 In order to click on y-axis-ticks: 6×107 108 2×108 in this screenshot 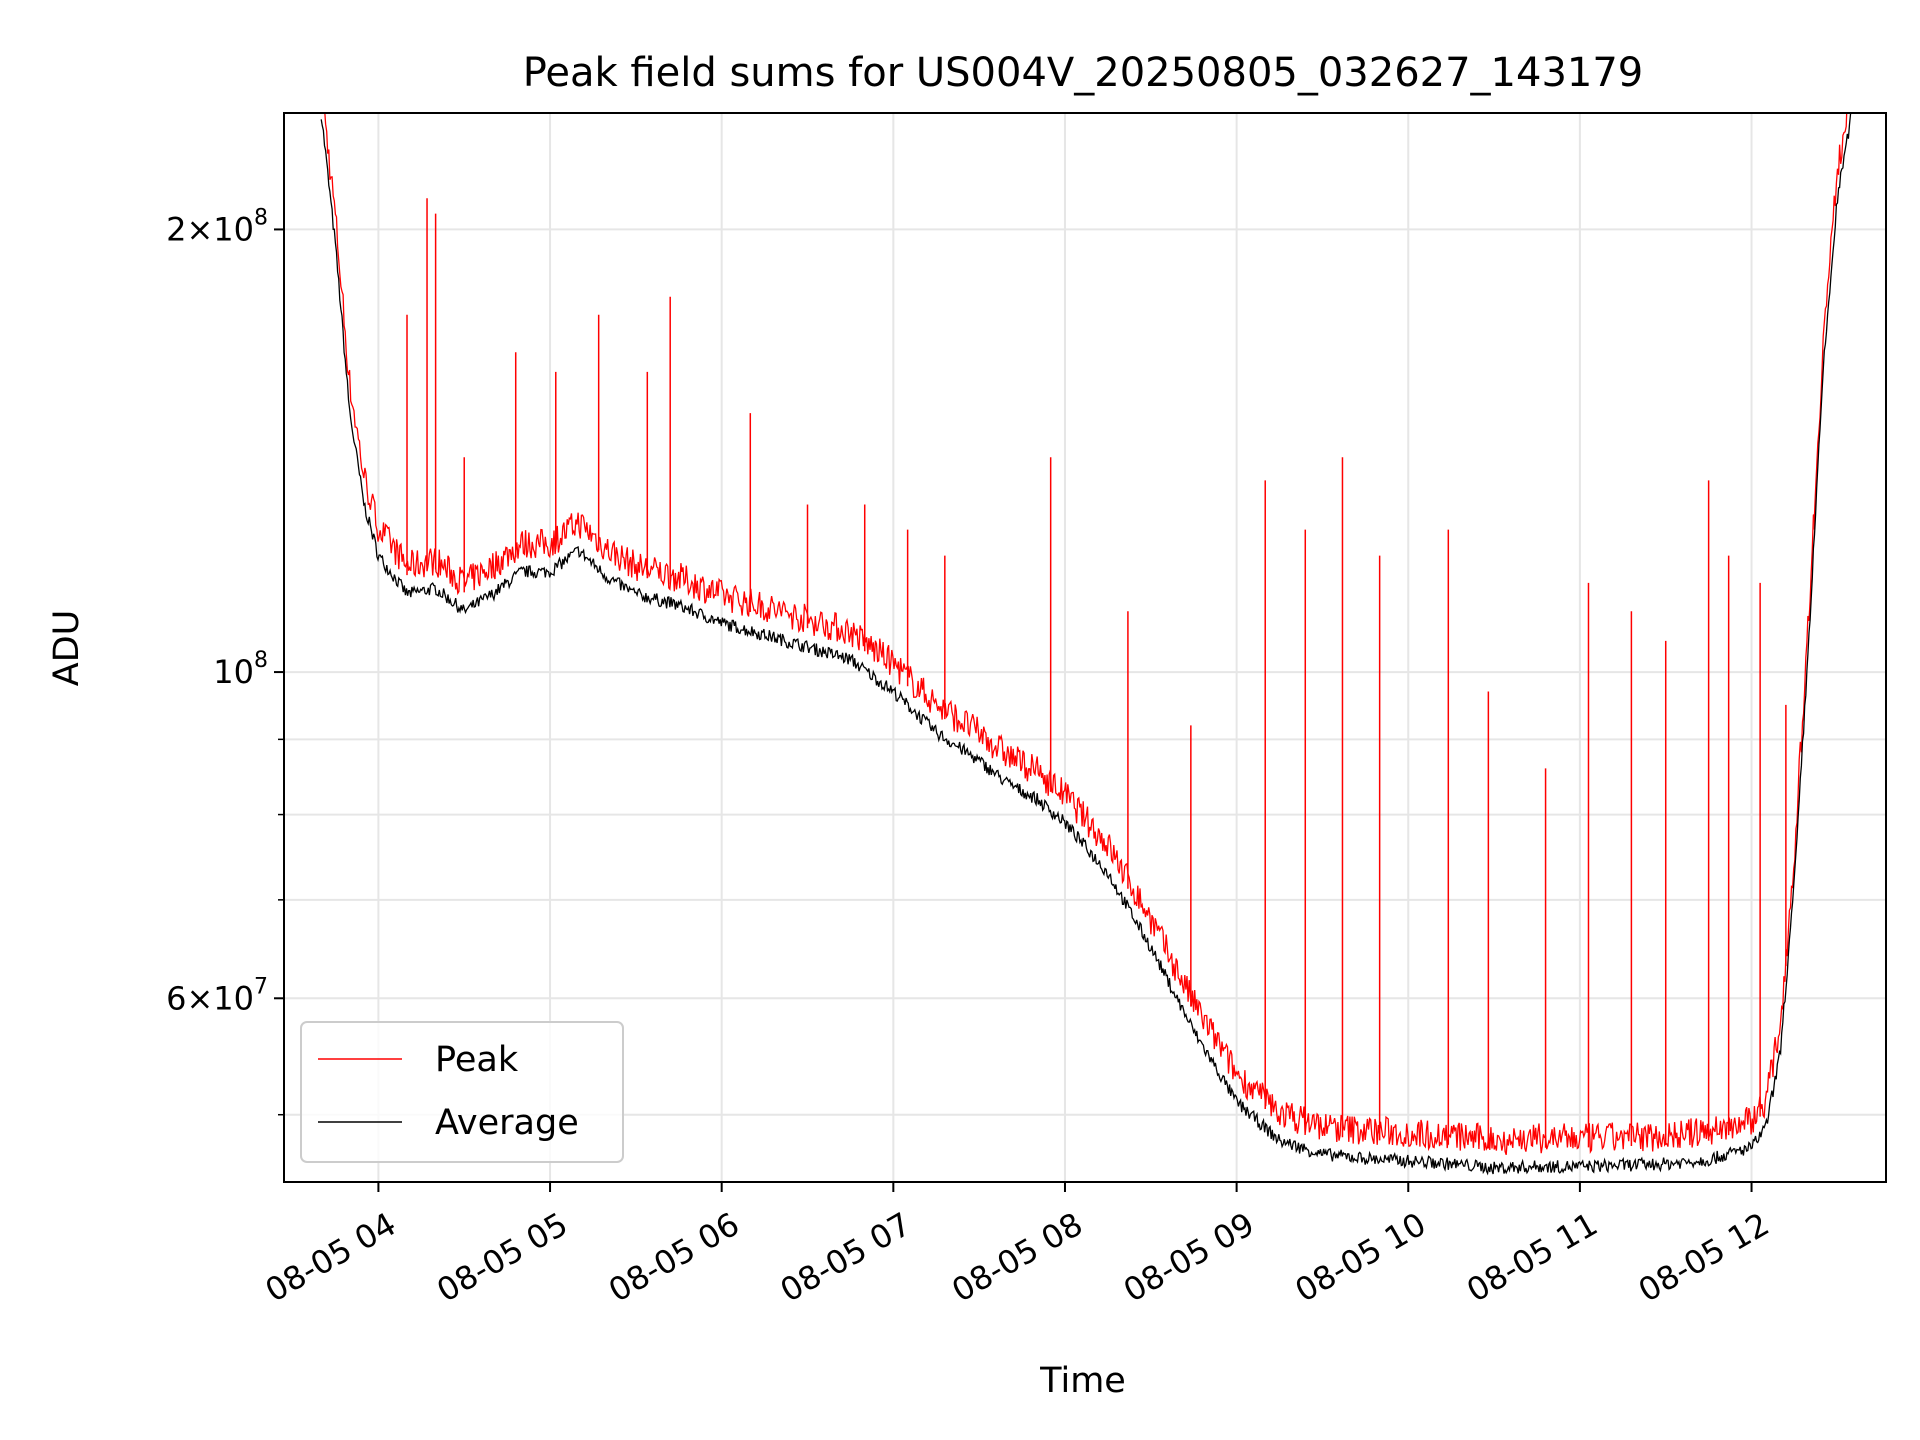, I will do `click(225, 660)`.